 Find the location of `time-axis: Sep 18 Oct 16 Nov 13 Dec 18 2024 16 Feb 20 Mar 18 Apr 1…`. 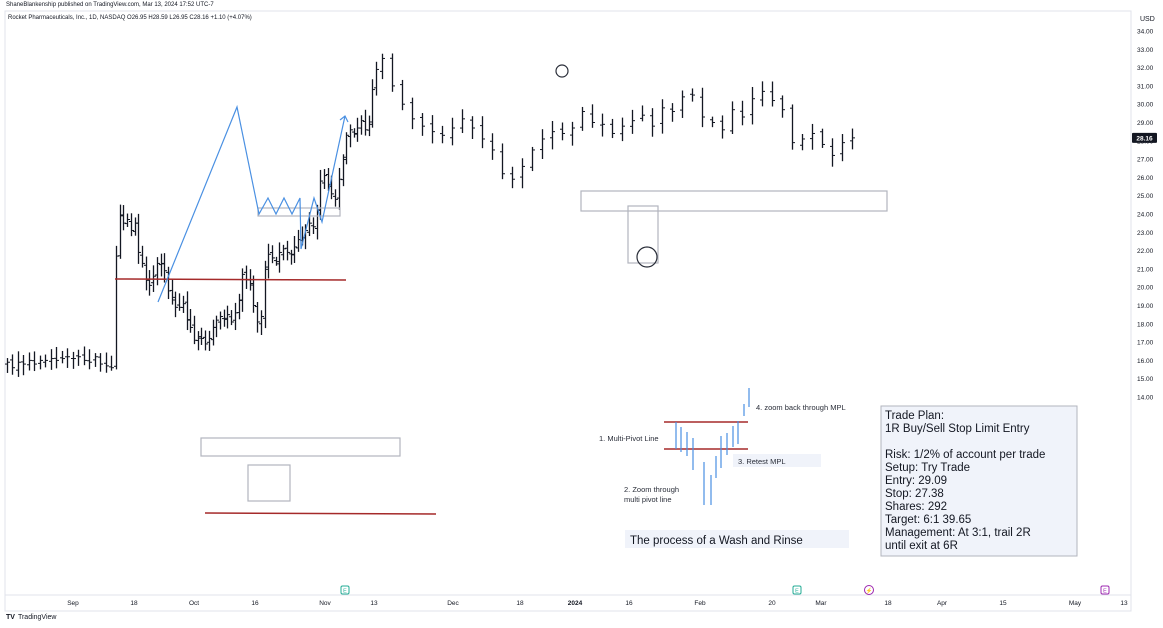

time-axis: Sep 18 Oct 16 Nov 13 Dec 18 2024 16 Feb 20 Mar 18 Apr 1… is located at coordinates (597, 603).